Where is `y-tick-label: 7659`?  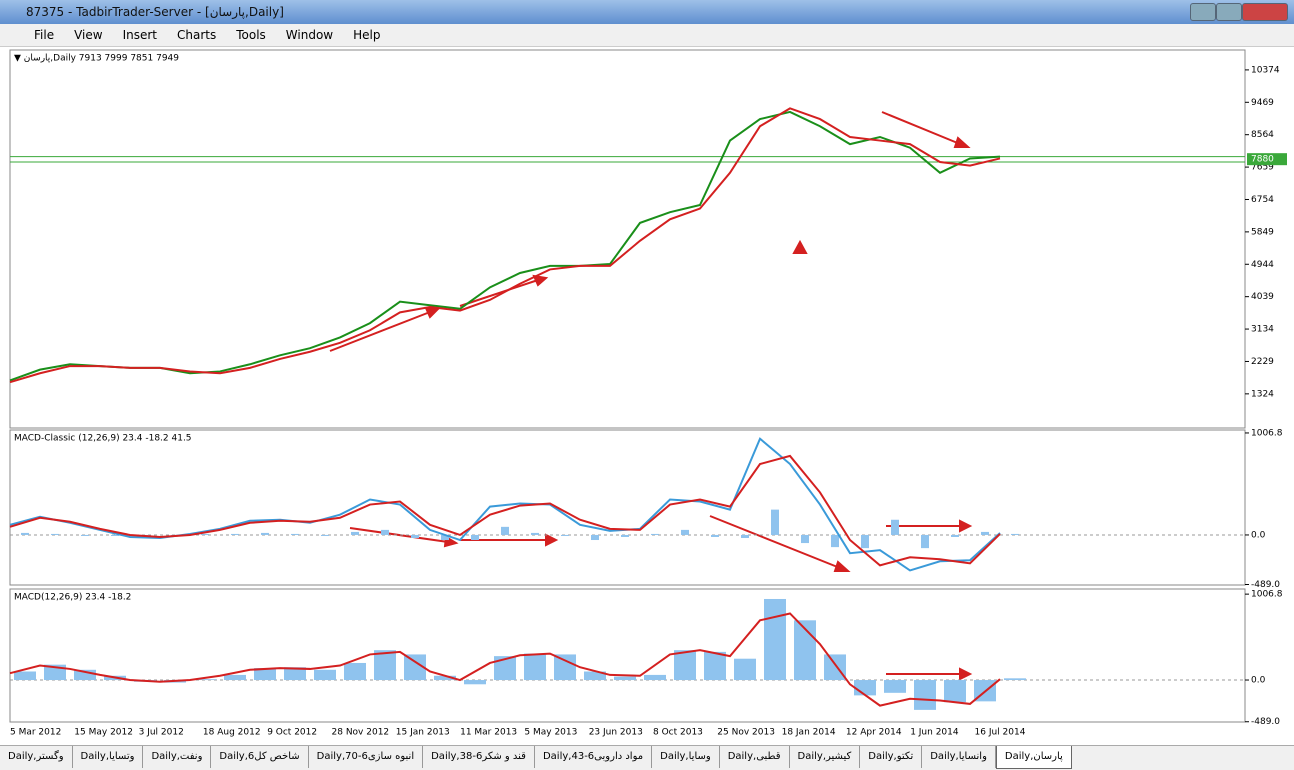 y-tick-label: 7659 is located at coordinates (1262, 168).